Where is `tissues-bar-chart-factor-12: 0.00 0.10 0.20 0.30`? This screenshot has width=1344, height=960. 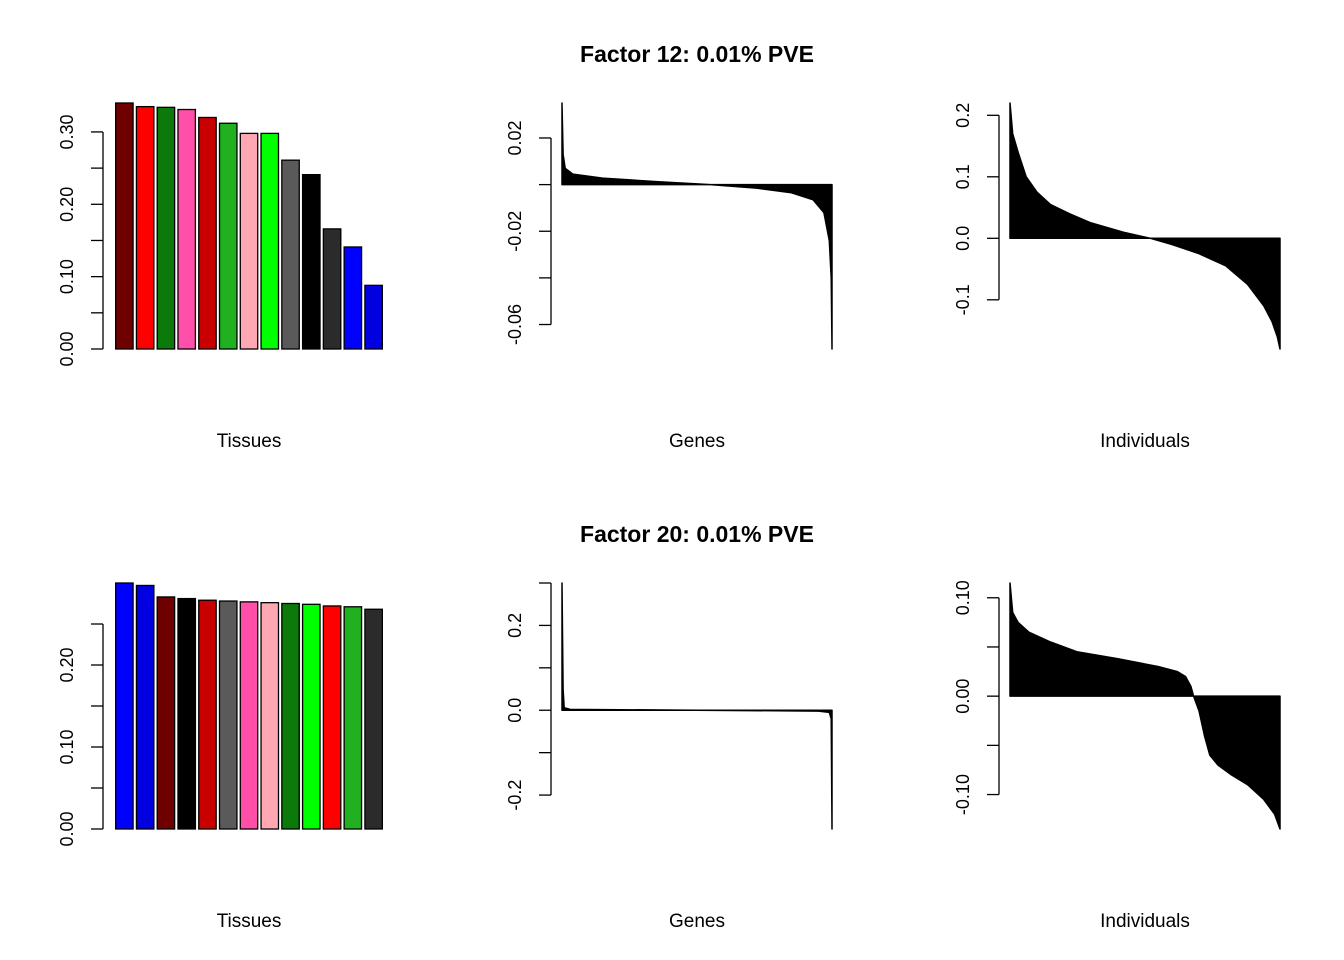
tissues-bar-chart-factor-12: 0.00 0.10 0.20 0.30 is located at coordinates (220, 234).